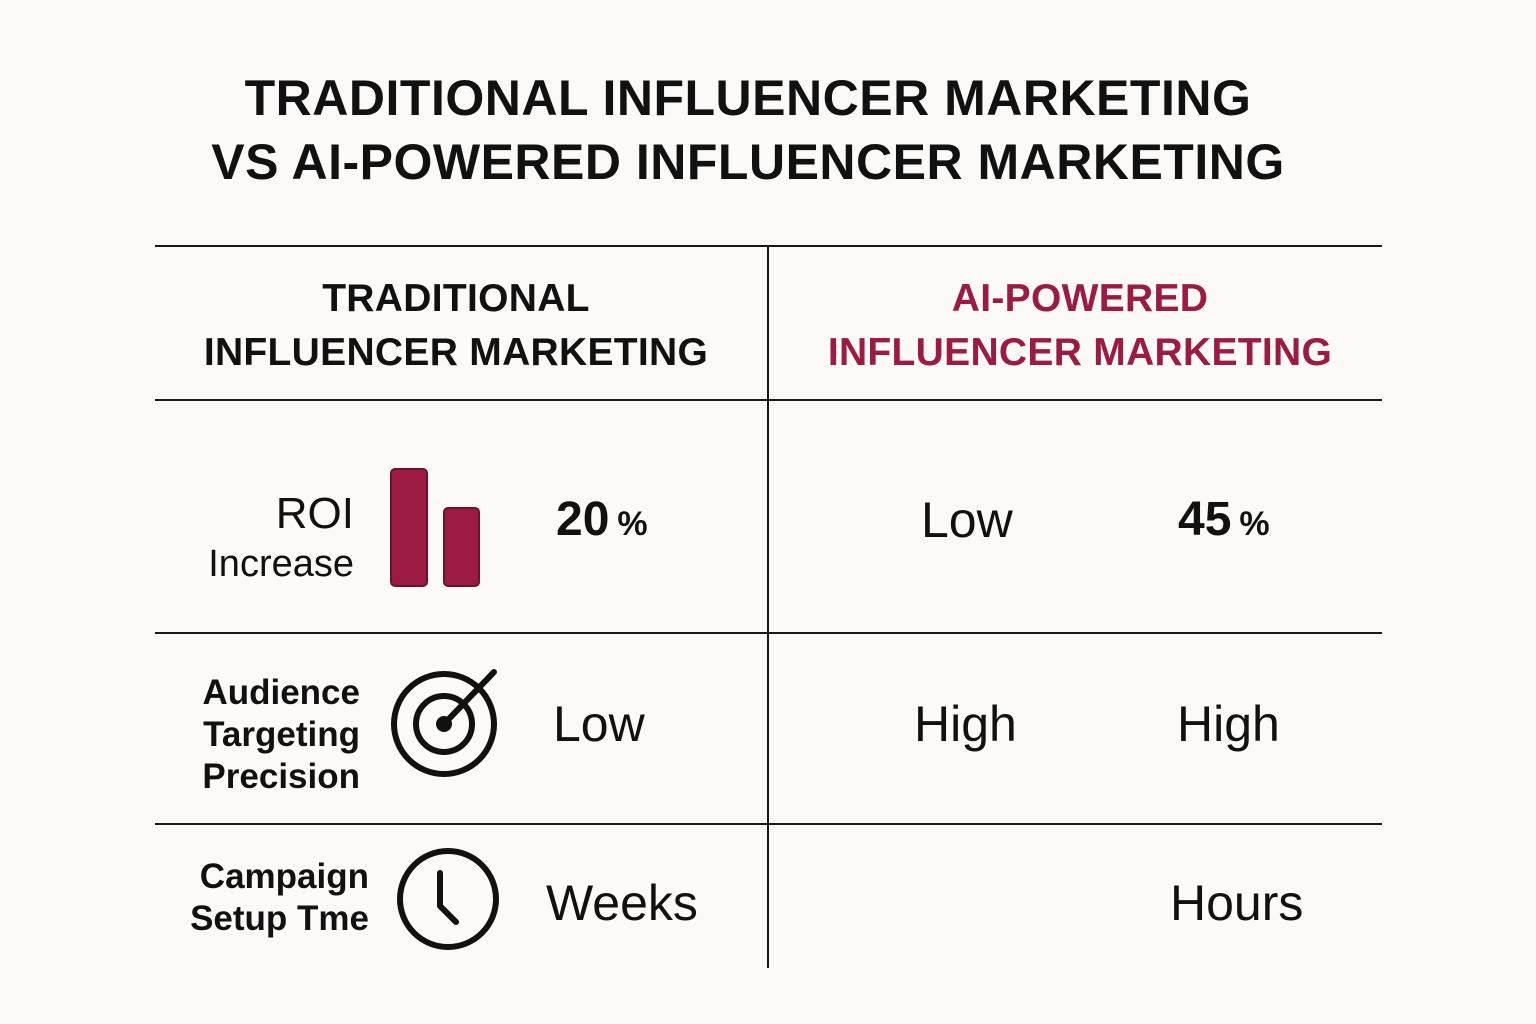  Describe the element at coordinates (284, 876) in the screenshot. I see `row-label-campaign-line-1: Campaign` at that location.